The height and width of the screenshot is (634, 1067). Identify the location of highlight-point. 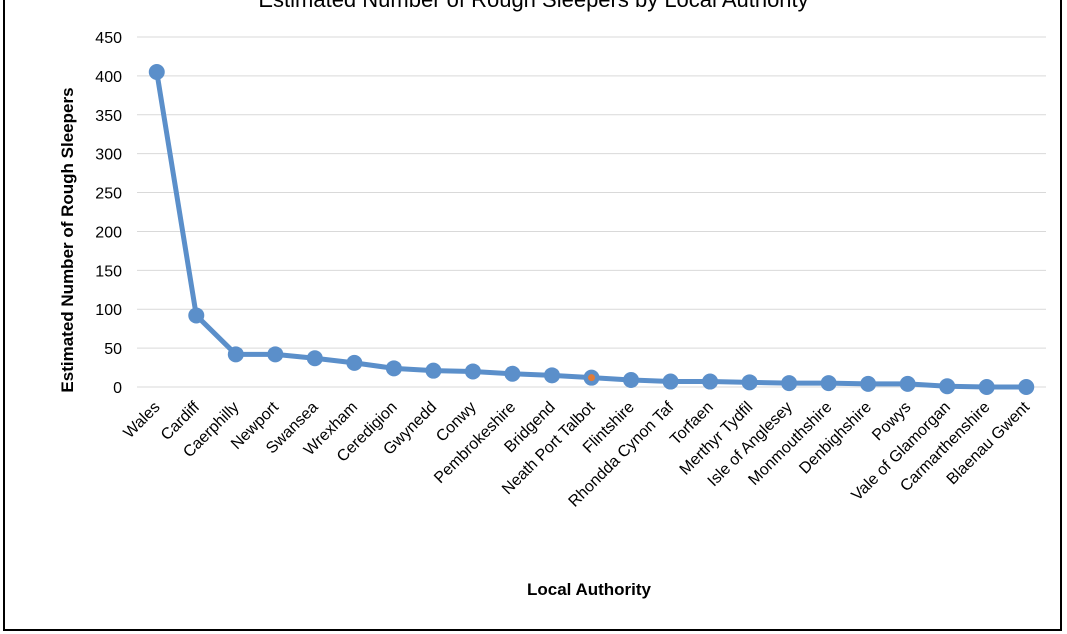
(591, 378).